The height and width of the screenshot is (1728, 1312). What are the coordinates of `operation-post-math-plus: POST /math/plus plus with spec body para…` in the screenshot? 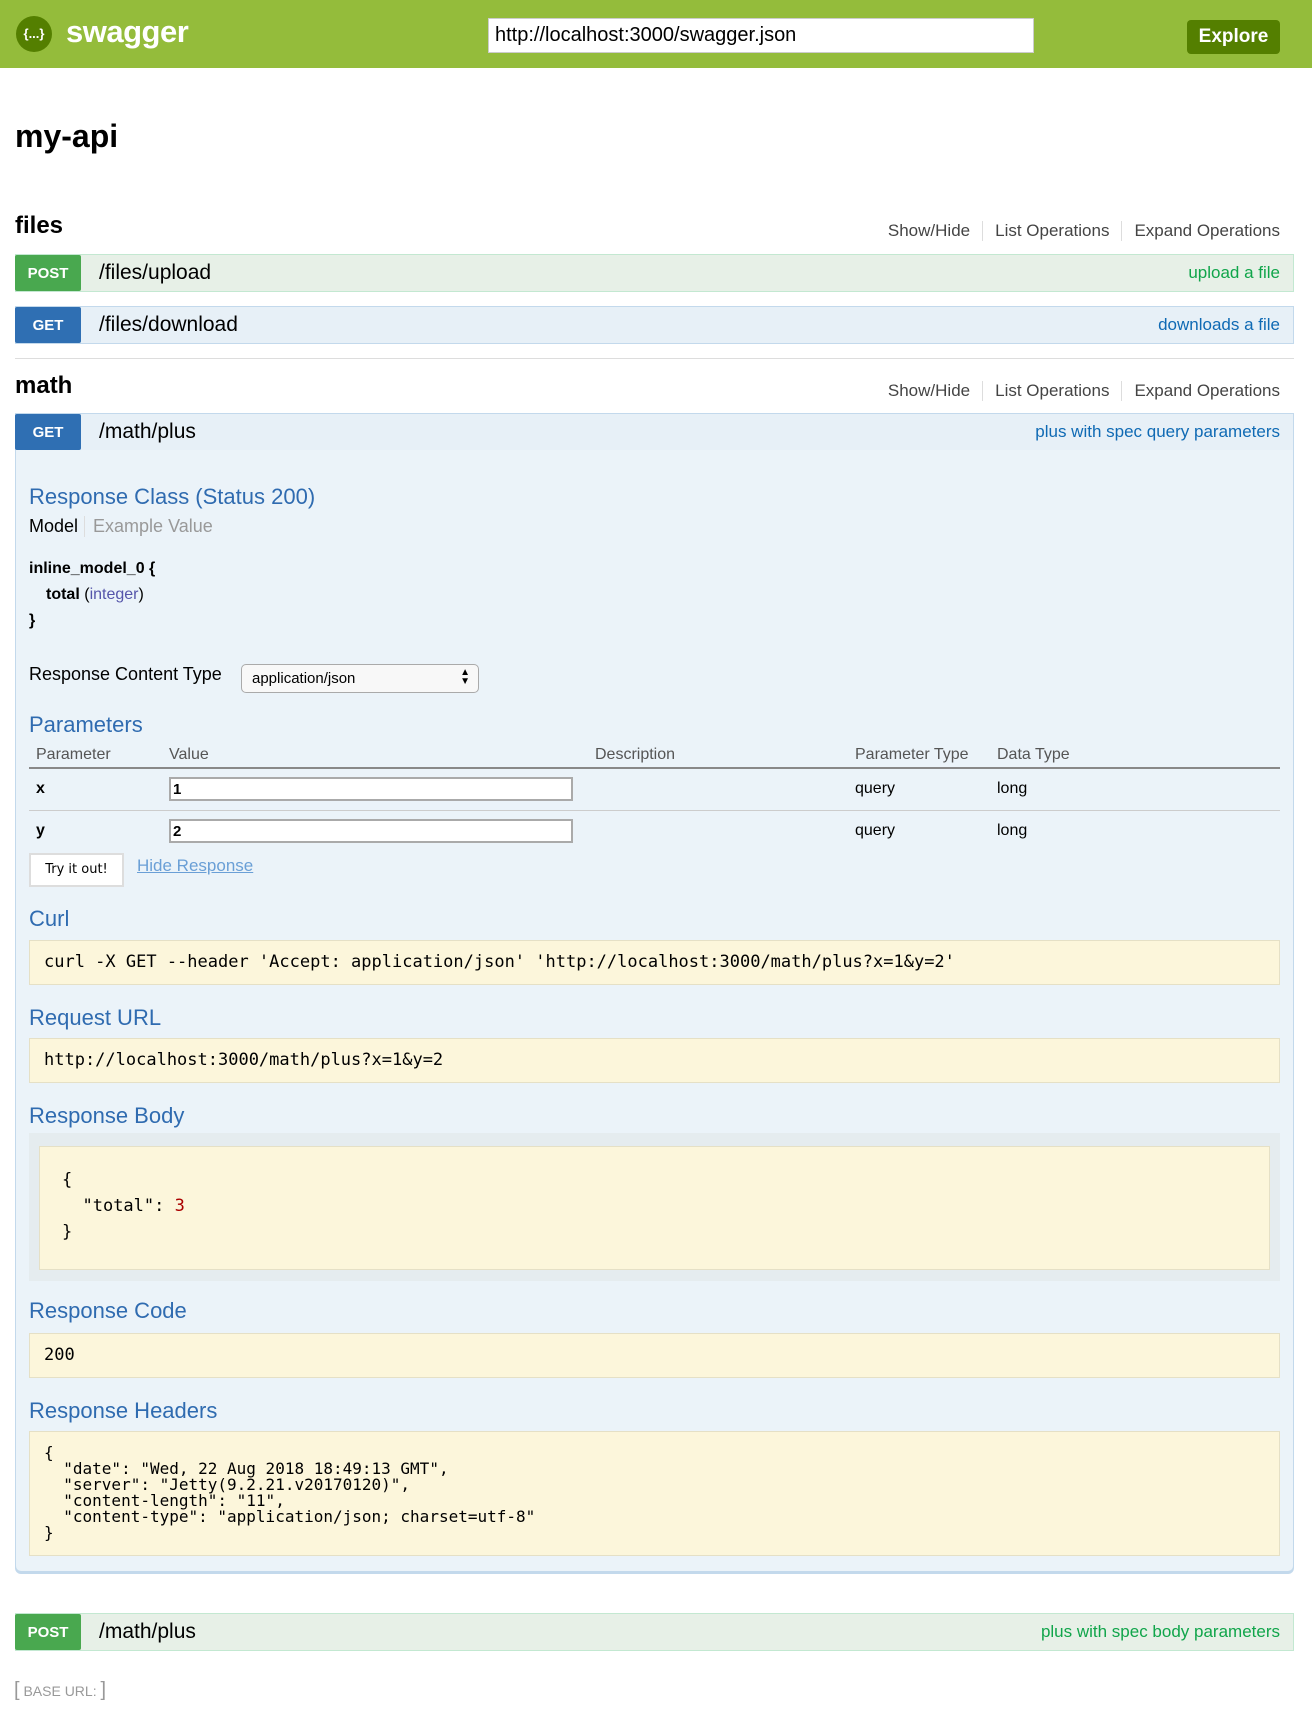 It's located at (654, 1632).